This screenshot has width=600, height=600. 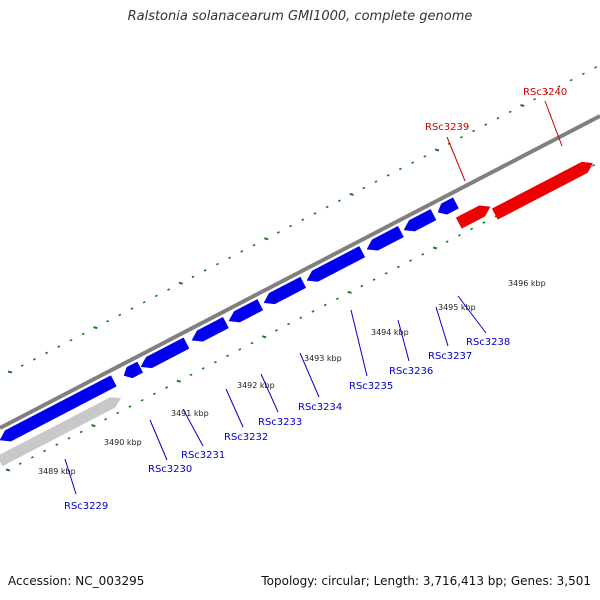 I want to click on tick-label: 3491 kbp, so click(x=190, y=413).